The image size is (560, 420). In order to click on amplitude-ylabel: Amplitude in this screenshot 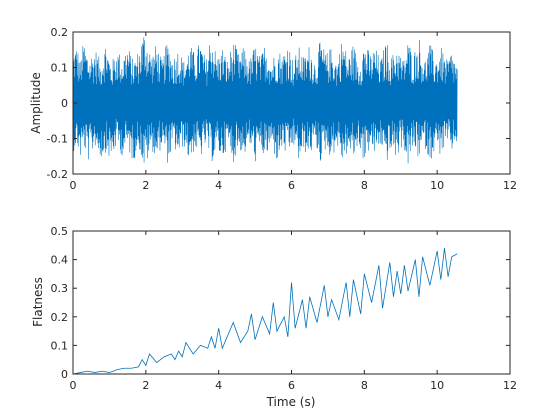, I will do `click(36, 103)`.